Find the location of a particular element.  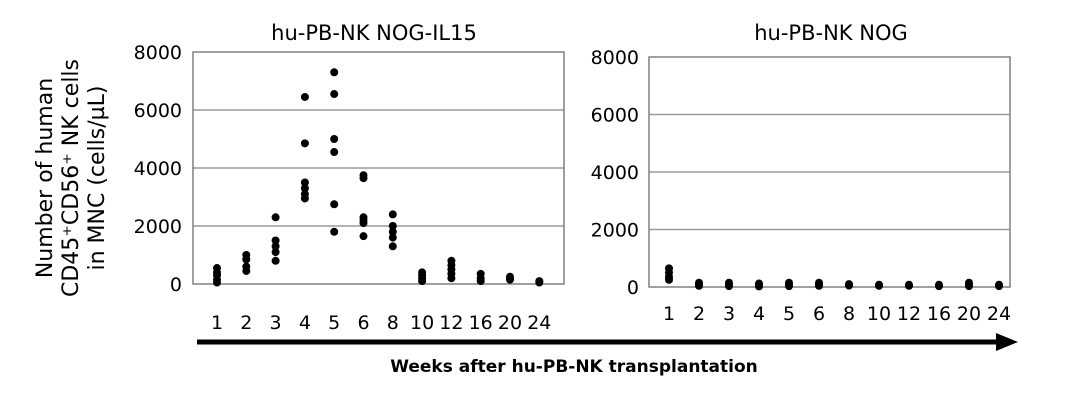

panel-1-y-tick-label: 4000 is located at coordinates (158, 169).